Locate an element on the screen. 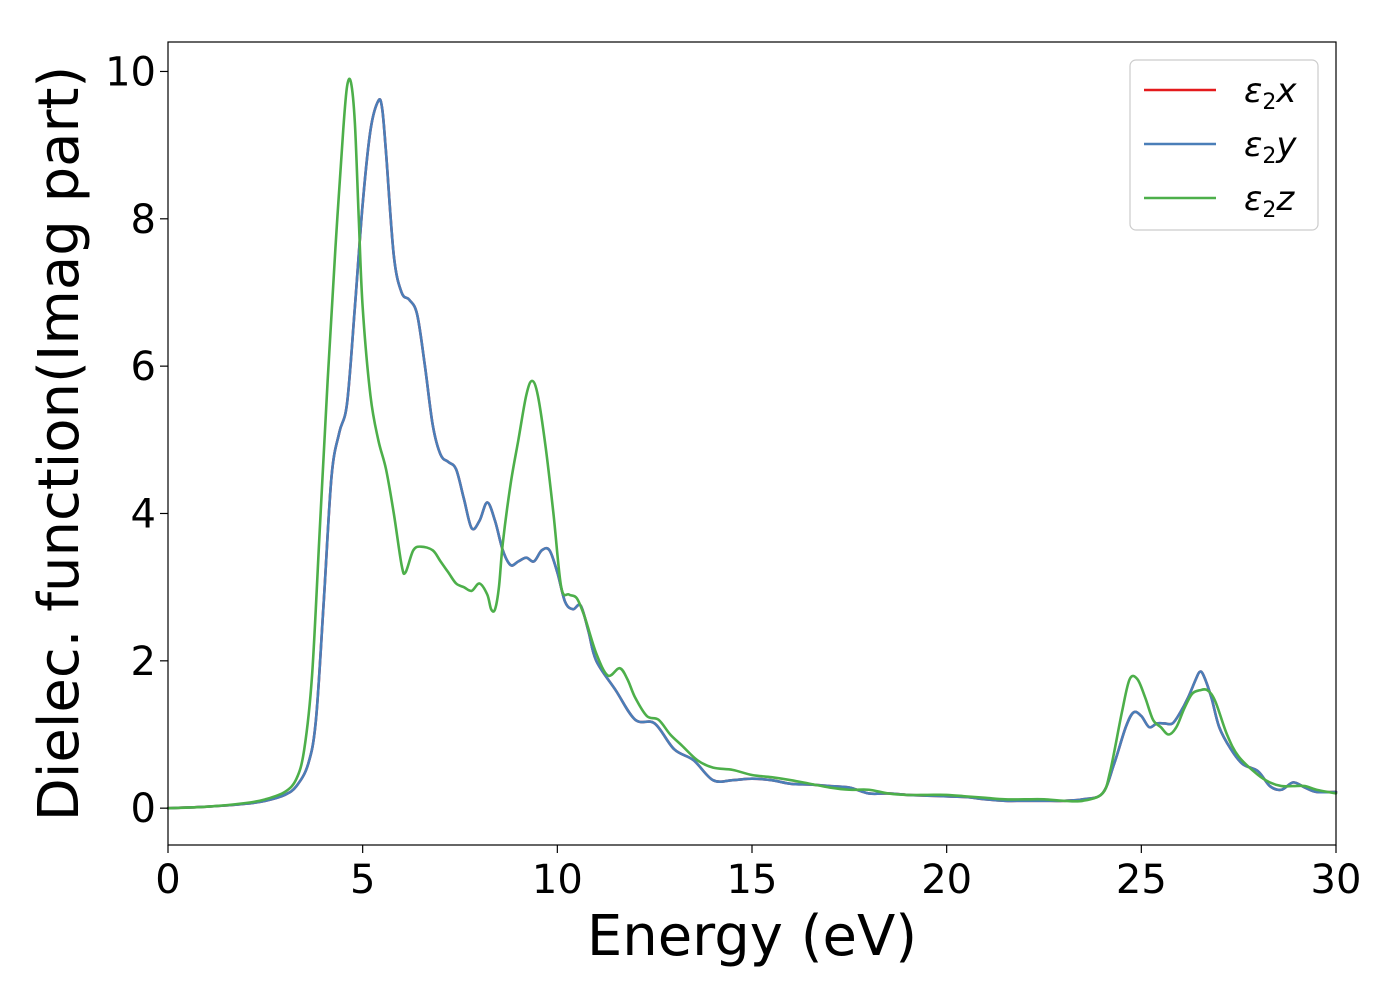 This screenshot has width=1400, height=1000. y-tick-label: 2 is located at coordinates (143, 662).